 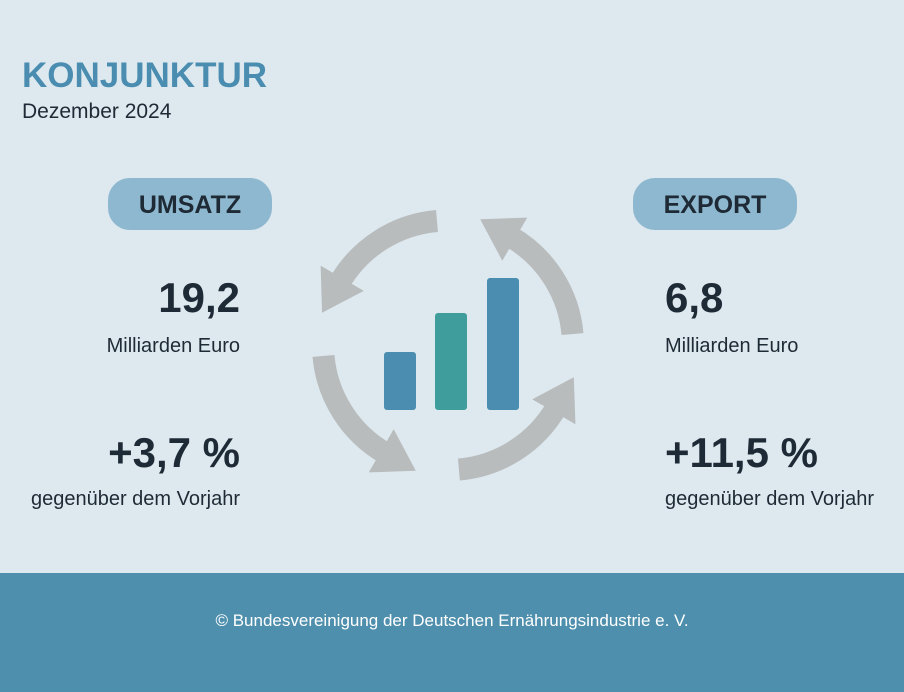 I want to click on cycle-arrows, so click(x=448, y=345).